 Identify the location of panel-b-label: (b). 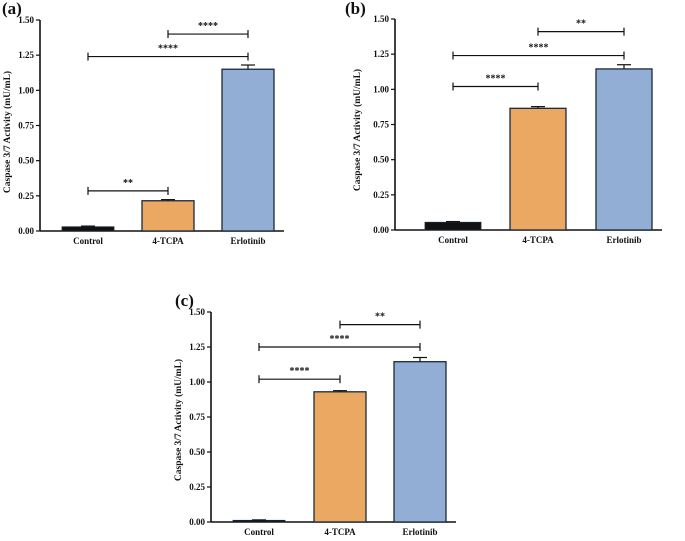
(355, 9).